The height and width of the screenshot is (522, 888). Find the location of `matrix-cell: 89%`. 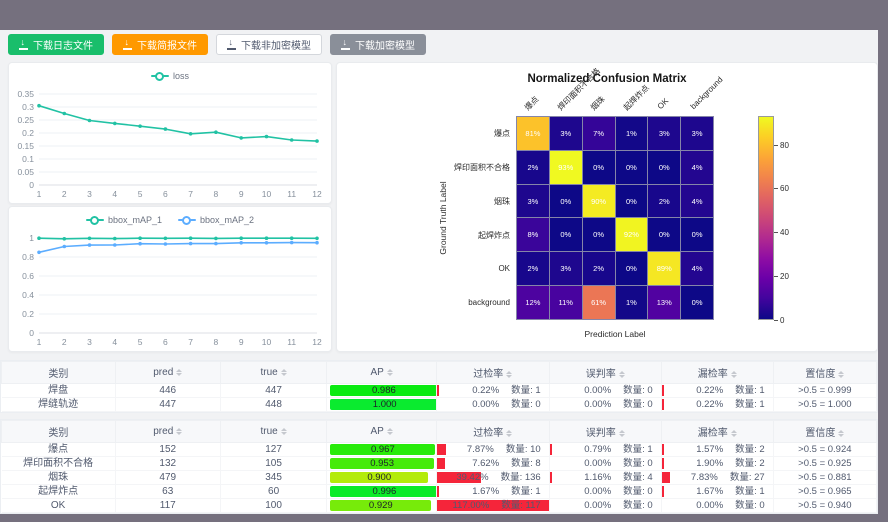

matrix-cell: 89% is located at coordinates (664, 269).